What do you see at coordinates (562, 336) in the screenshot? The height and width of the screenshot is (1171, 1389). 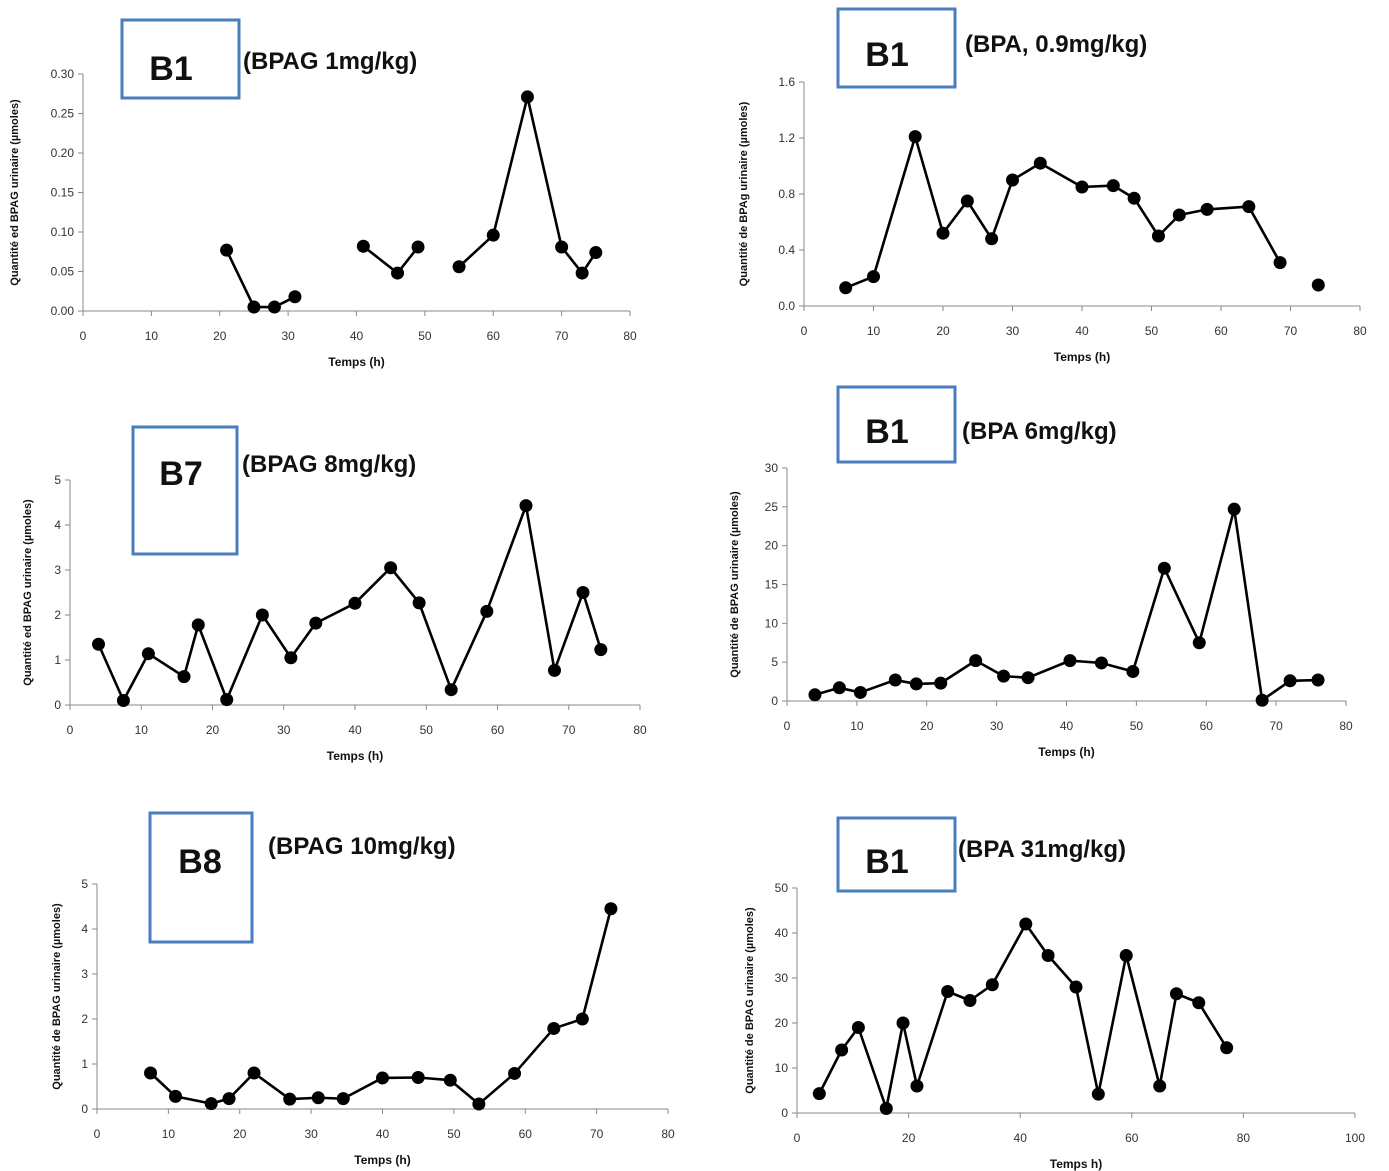 I see `x-tick-label: 70` at bounding box center [562, 336].